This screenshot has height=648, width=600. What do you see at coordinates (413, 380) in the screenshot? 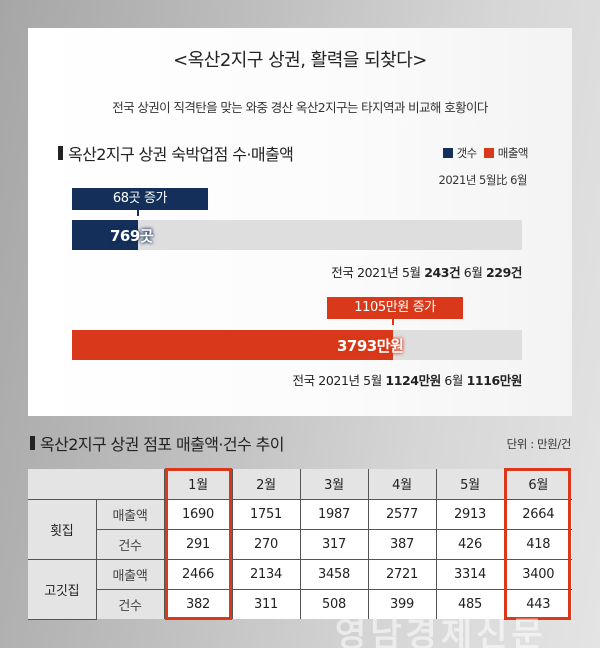
I see `sales-note-may: 1124만원` at bounding box center [413, 380].